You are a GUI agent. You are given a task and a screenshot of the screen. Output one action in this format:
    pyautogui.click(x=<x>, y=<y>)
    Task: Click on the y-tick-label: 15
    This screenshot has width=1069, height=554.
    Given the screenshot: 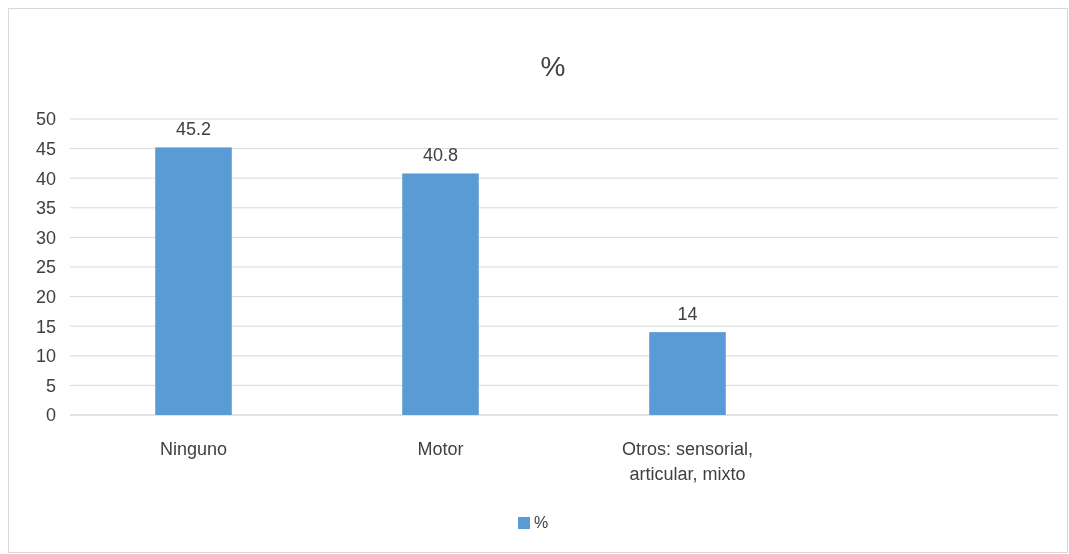 What is the action you would take?
    pyautogui.click(x=45, y=326)
    